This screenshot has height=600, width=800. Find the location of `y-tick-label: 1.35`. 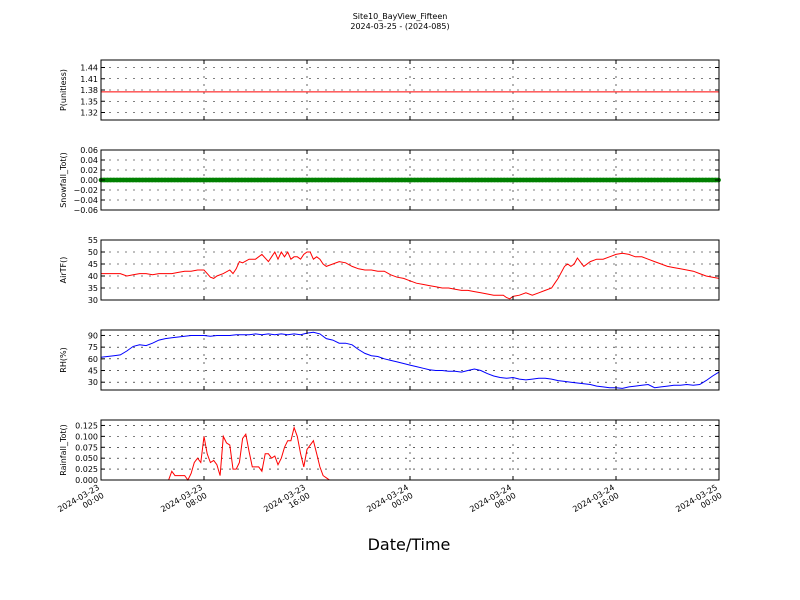

y-tick-label: 1.35 is located at coordinates (89, 101).